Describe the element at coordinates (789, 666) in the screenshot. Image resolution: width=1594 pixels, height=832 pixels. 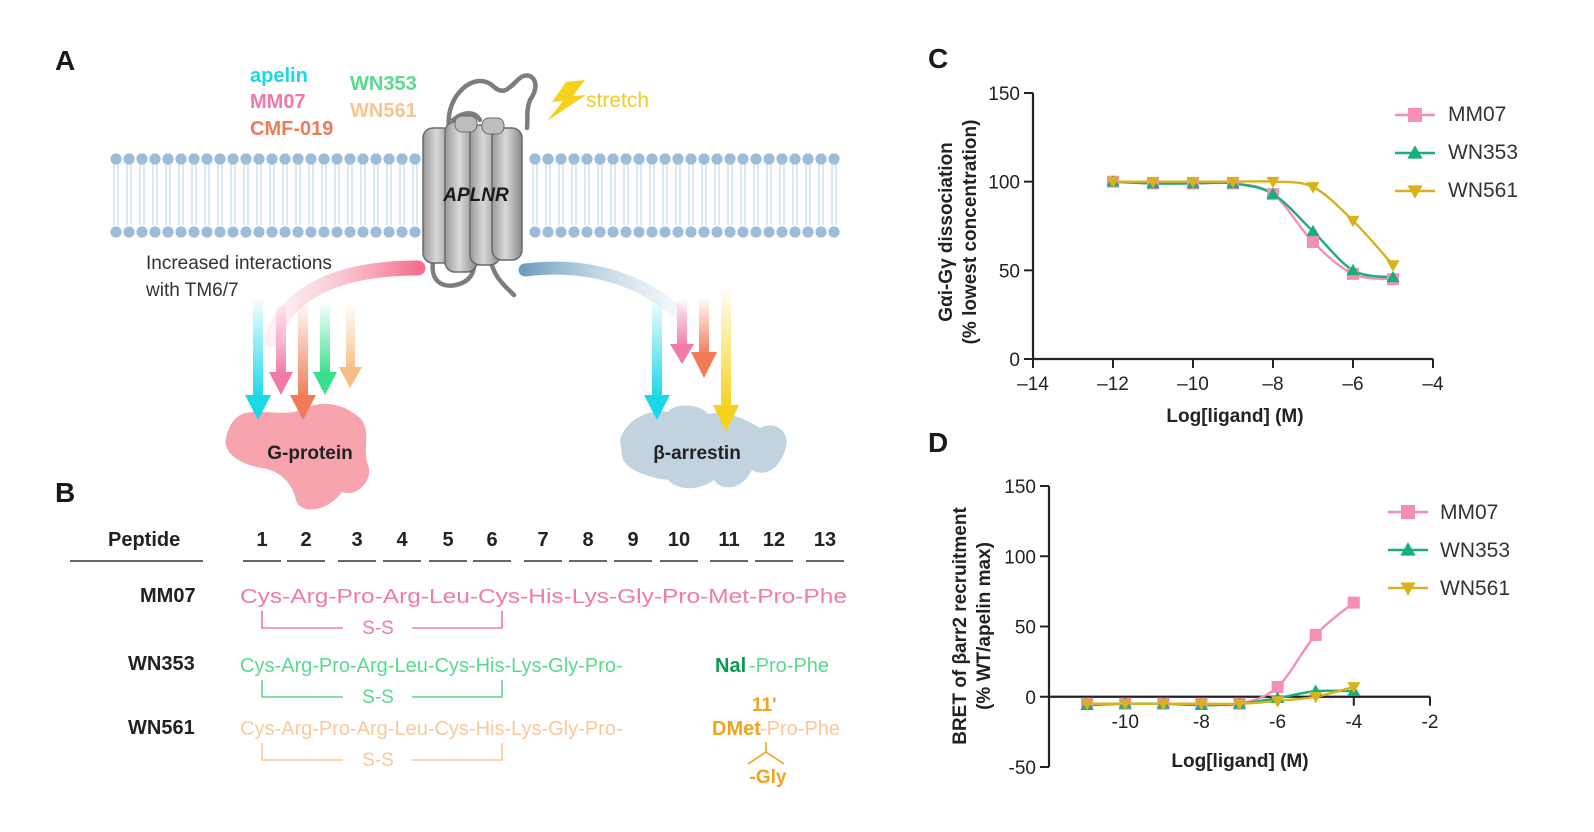
I see `sequence-wn353-tail: -Pro-Phe` at that location.